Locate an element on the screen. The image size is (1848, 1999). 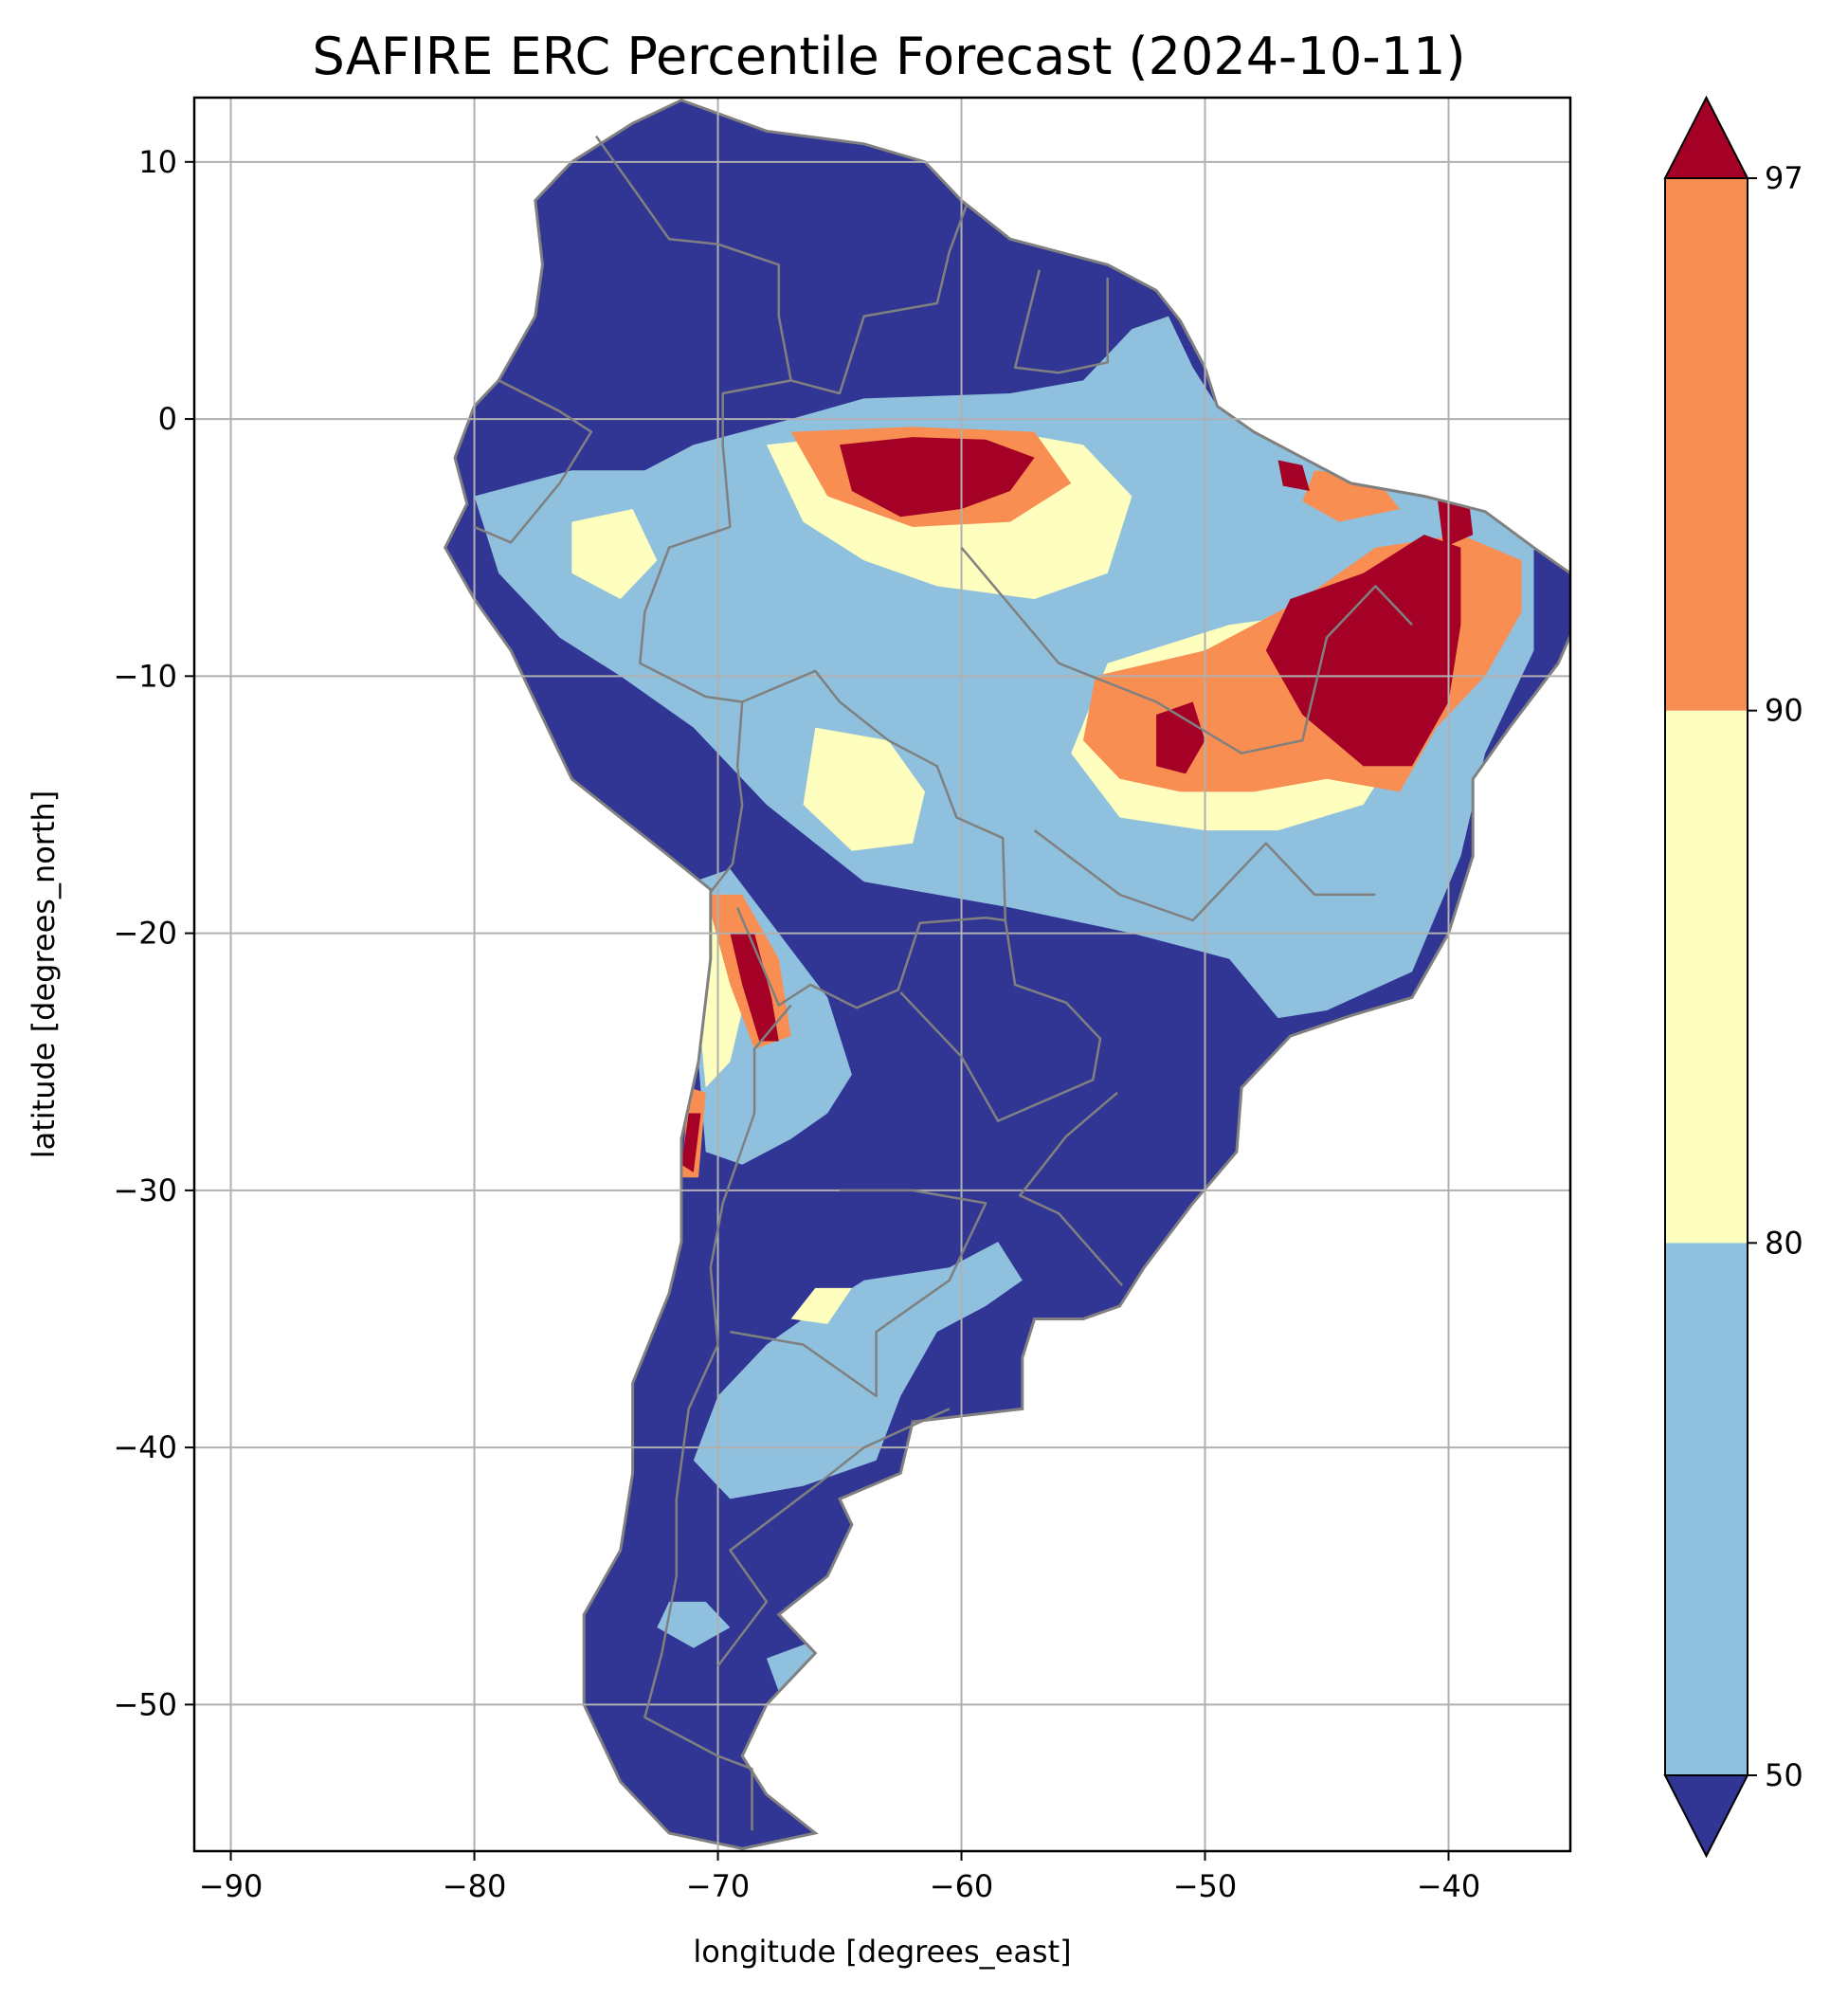
y-tick-label: −40 is located at coordinates (145, 1447).